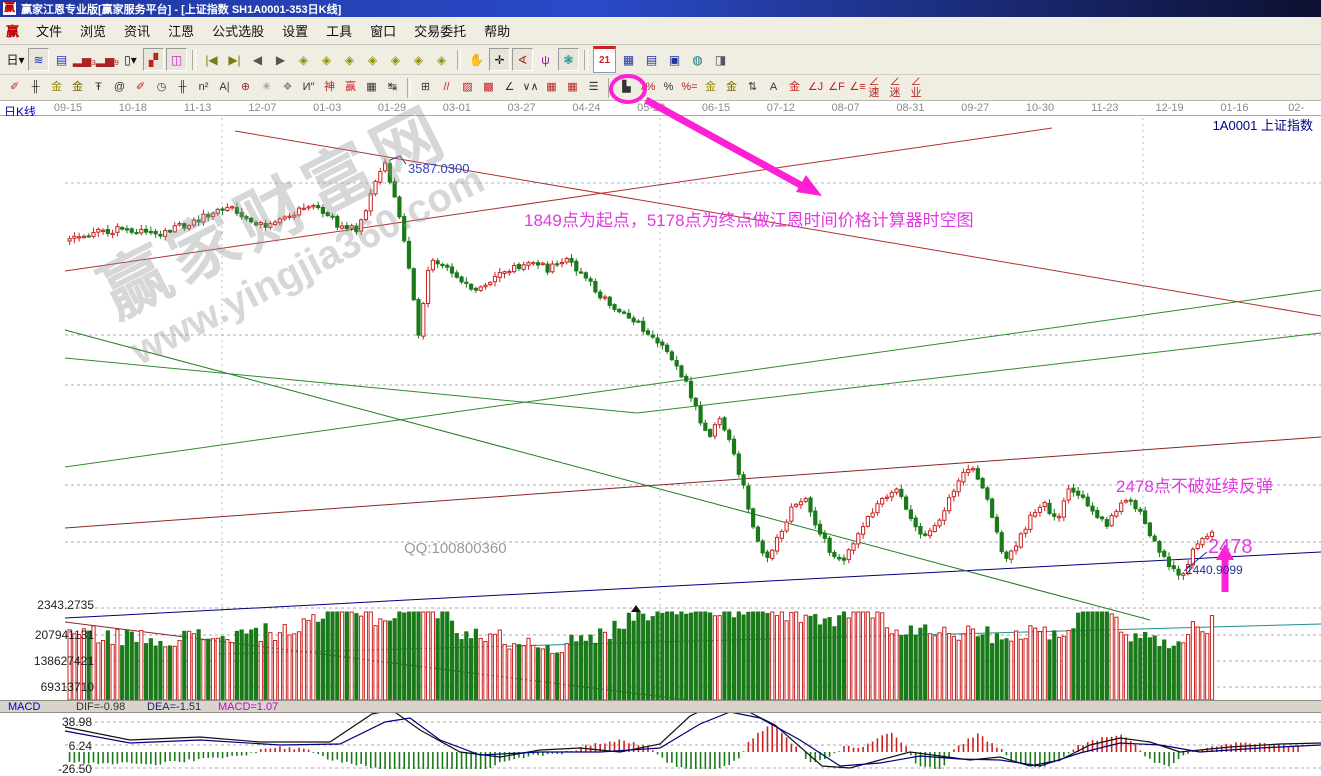  What do you see at coordinates (349, 59) in the screenshot?
I see `gann-arrow-lr-icon: ◈` at bounding box center [349, 59].